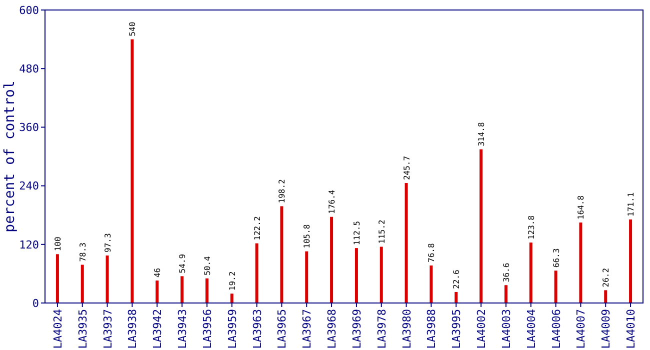 The image size is (650, 350). Describe the element at coordinates (183, 329) in the screenshot. I see `x-tick-label: LA3943` at that location.